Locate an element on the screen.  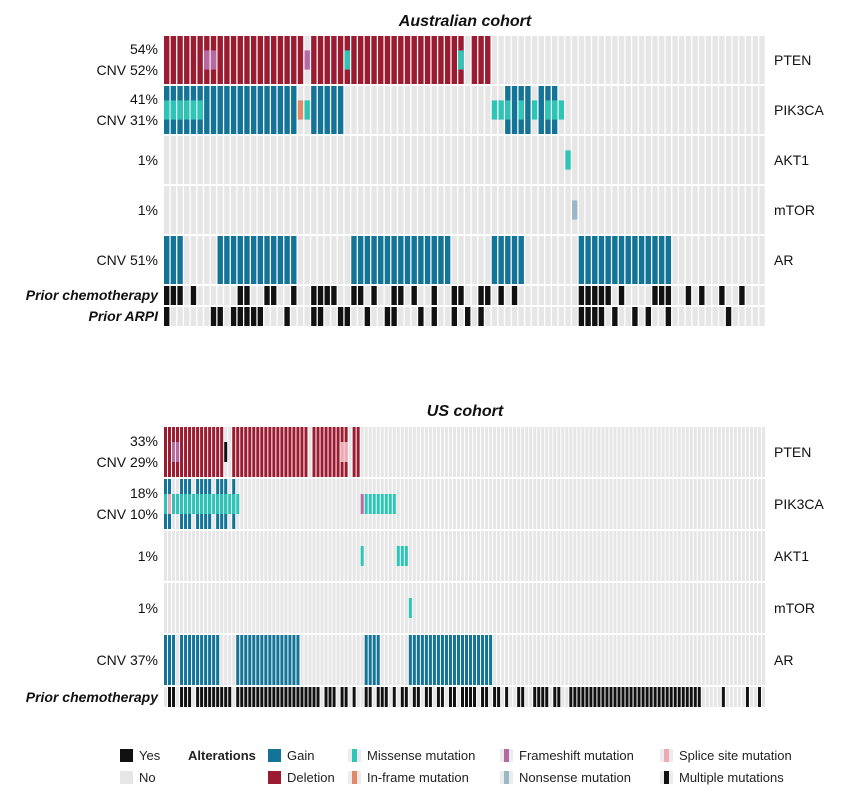
gene-name-label: AKT1 is located at coordinates (791, 556).